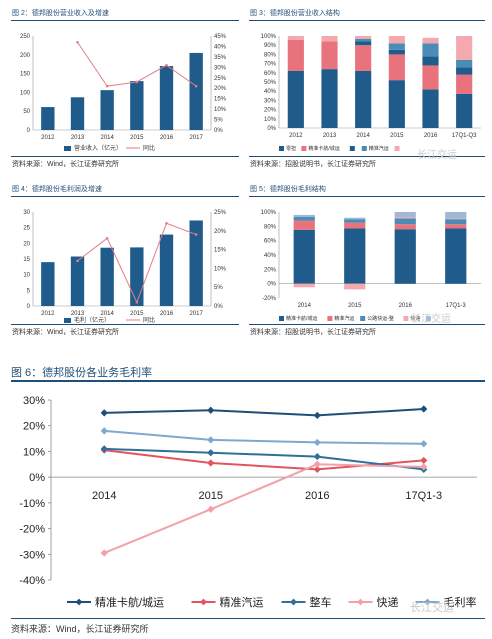 The image size is (492, 639). Describe the element at coordinates (32, 555) in the screenshot. I see `y-tick-label: -30%` at that location.